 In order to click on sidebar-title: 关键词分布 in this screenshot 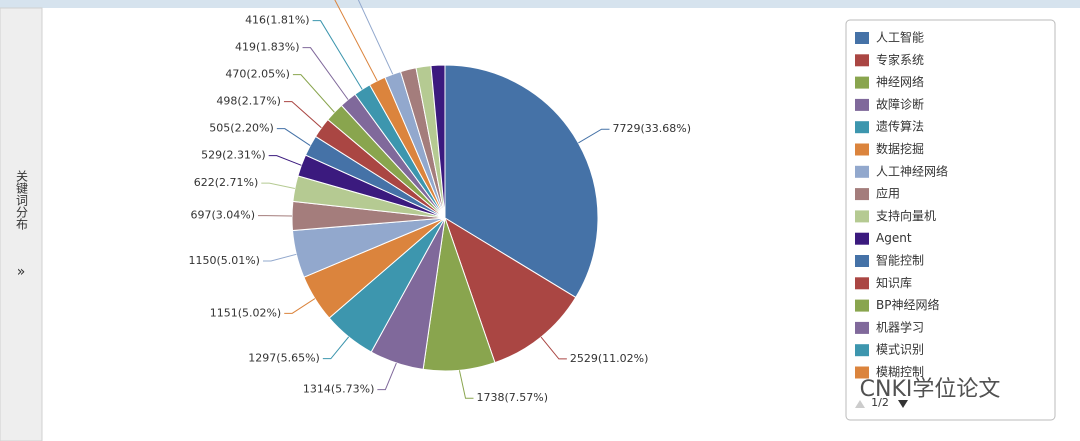, I will do `click(22, 200)`.